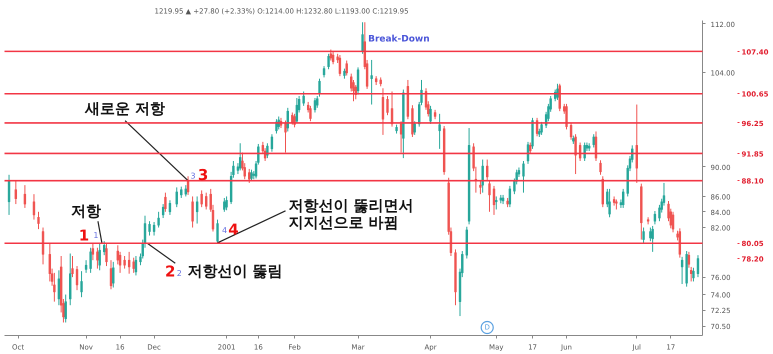 This screenshot has height=354, width=773. I want to click on annotation: 저항, so click(85, 211).